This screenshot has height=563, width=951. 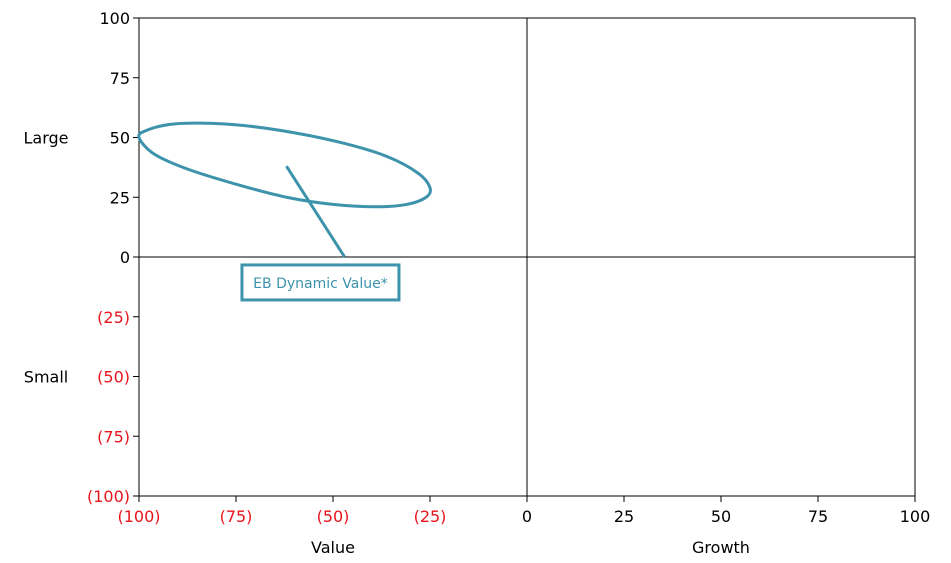 What do you see at coordinates (45, 138) in the screenshot?
I see `y-category-label: Large` at bounding box center [45, 138].